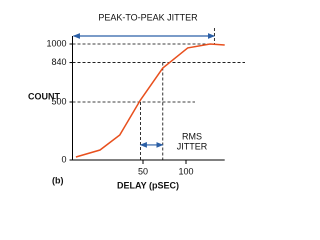 The height and width of the screenshot is (240, 320). What do you see at coordinates (185, 171) in the screenshot?
I see `x-tick-label: 100` at bounding box center [185, 171].